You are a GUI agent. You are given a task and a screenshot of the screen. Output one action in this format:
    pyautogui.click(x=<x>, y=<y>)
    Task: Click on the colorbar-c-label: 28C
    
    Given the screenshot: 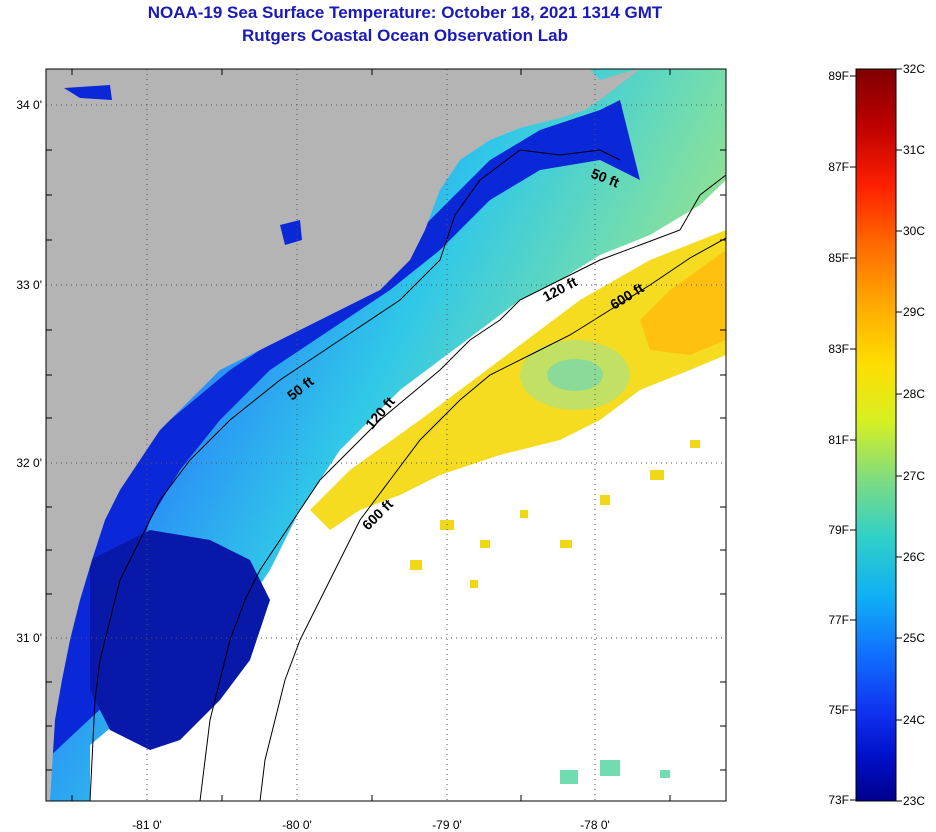 What is the action you would take?
    pyautogui.click(x=914, y=394)
    